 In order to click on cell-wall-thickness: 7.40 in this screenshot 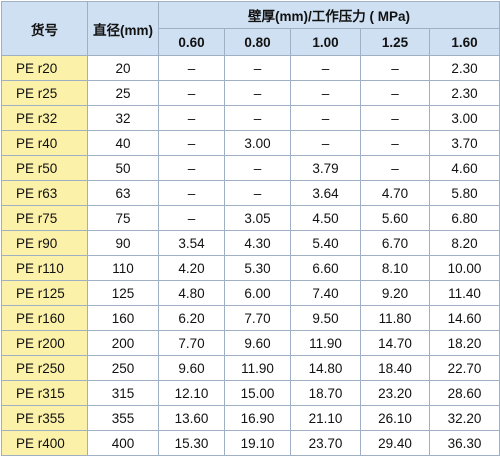, I will do `click(325, 293)`.